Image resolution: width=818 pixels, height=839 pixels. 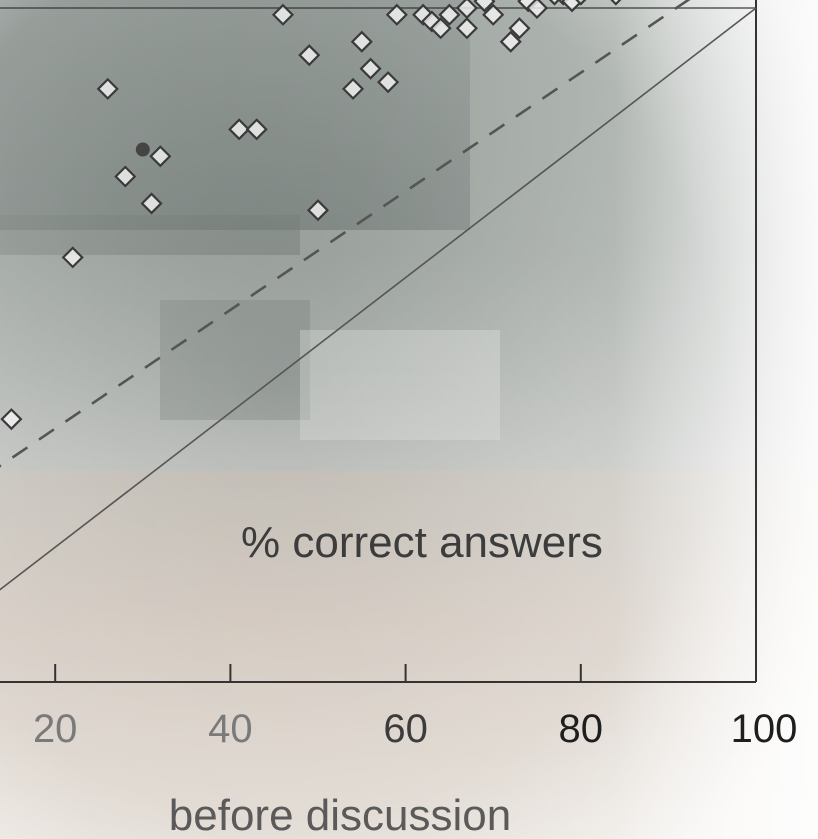 I want to click on x-tick-label: 40, so click(x=230, y=729).